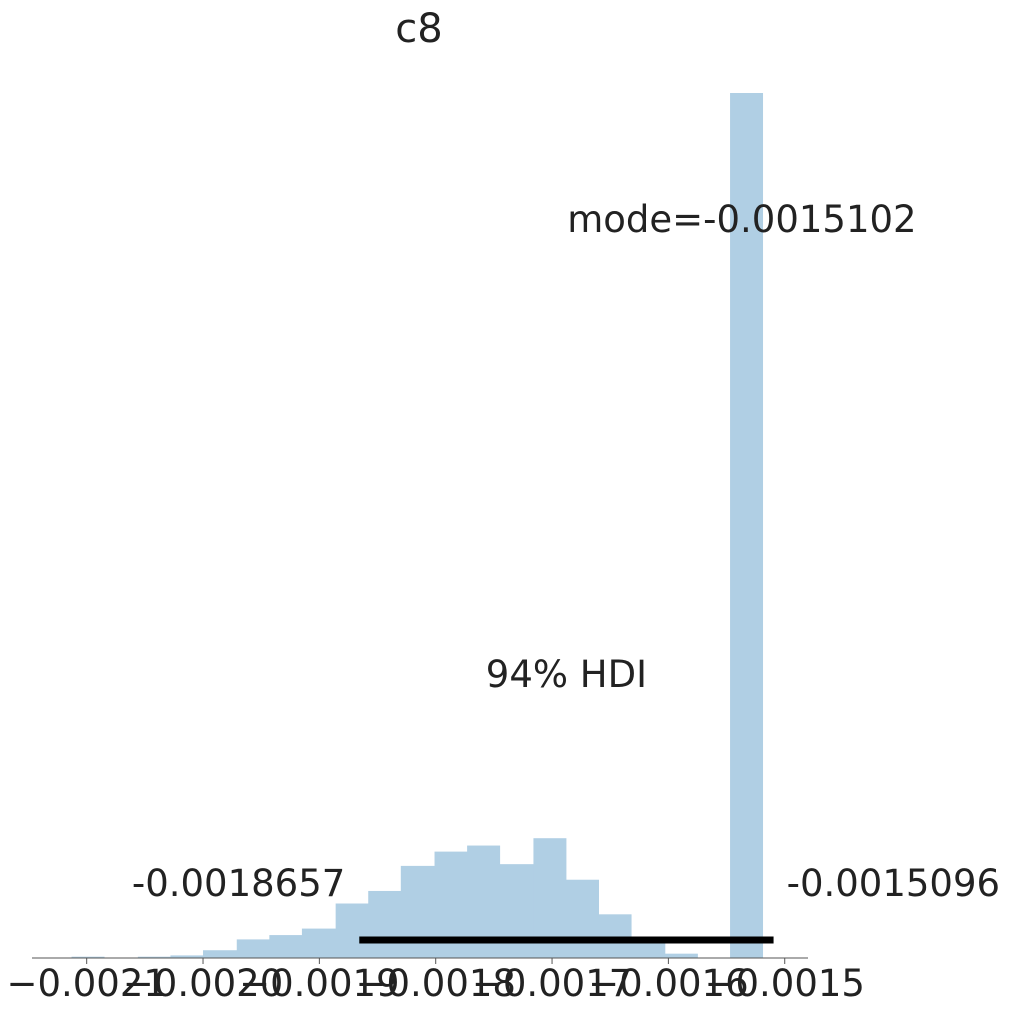 The image size is (1011, 1011). I want to click on x-tick-label: −0.0017, so click(552, 983).